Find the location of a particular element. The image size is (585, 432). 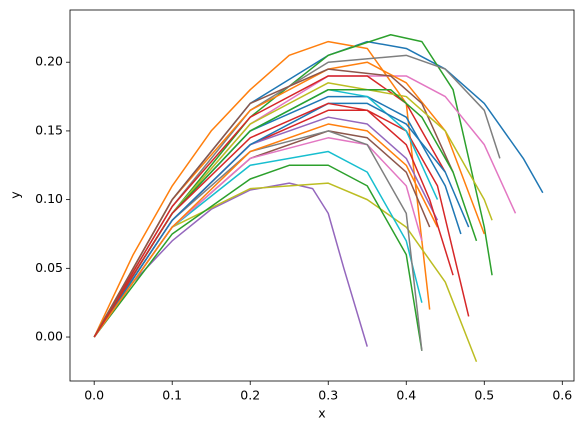

x-tick-label: 0.1 is located at coordinates (172, 395).